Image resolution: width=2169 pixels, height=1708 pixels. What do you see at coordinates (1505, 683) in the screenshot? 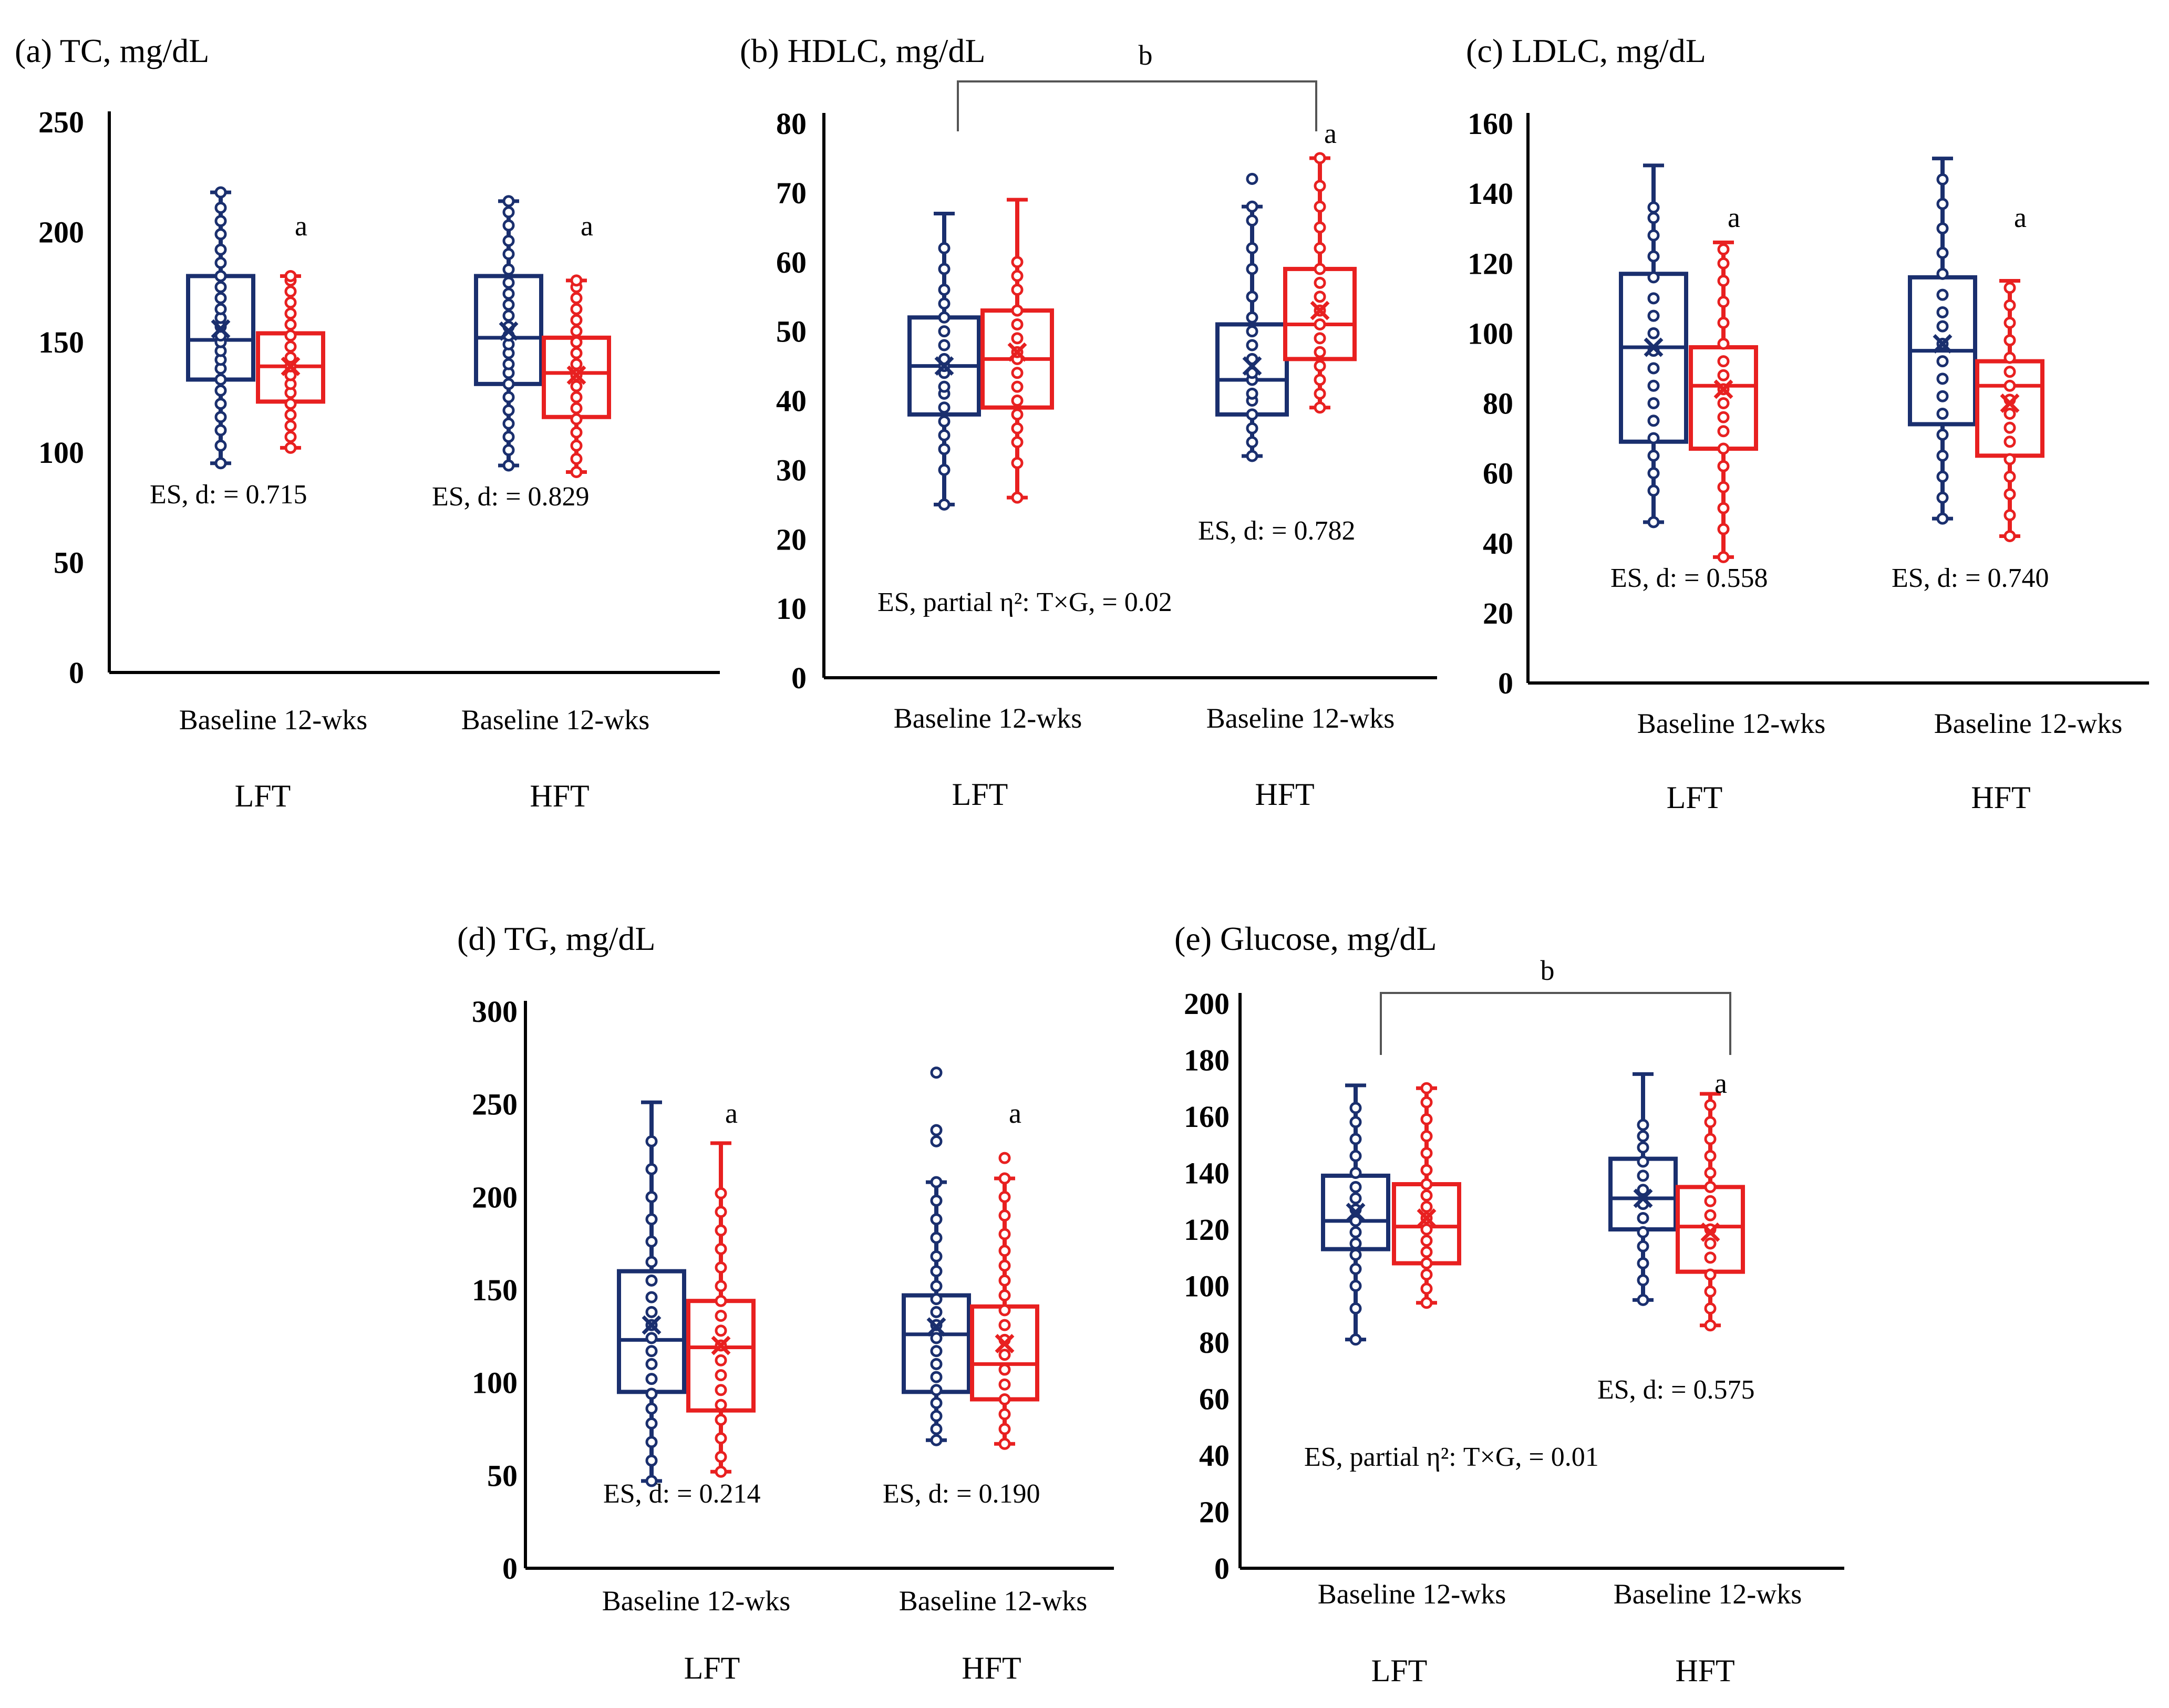
I see `y-tick-label: 0` at bounding box center [1505, 683].